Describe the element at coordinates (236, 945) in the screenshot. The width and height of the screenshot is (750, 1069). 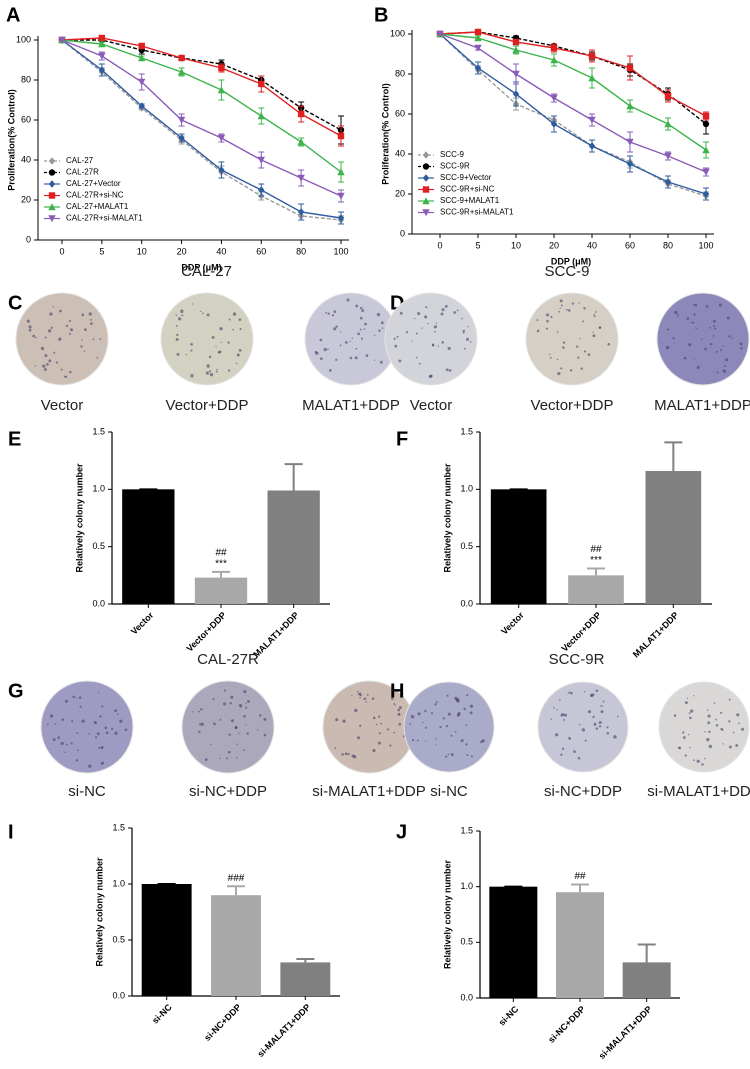
I see `bar` at that location.